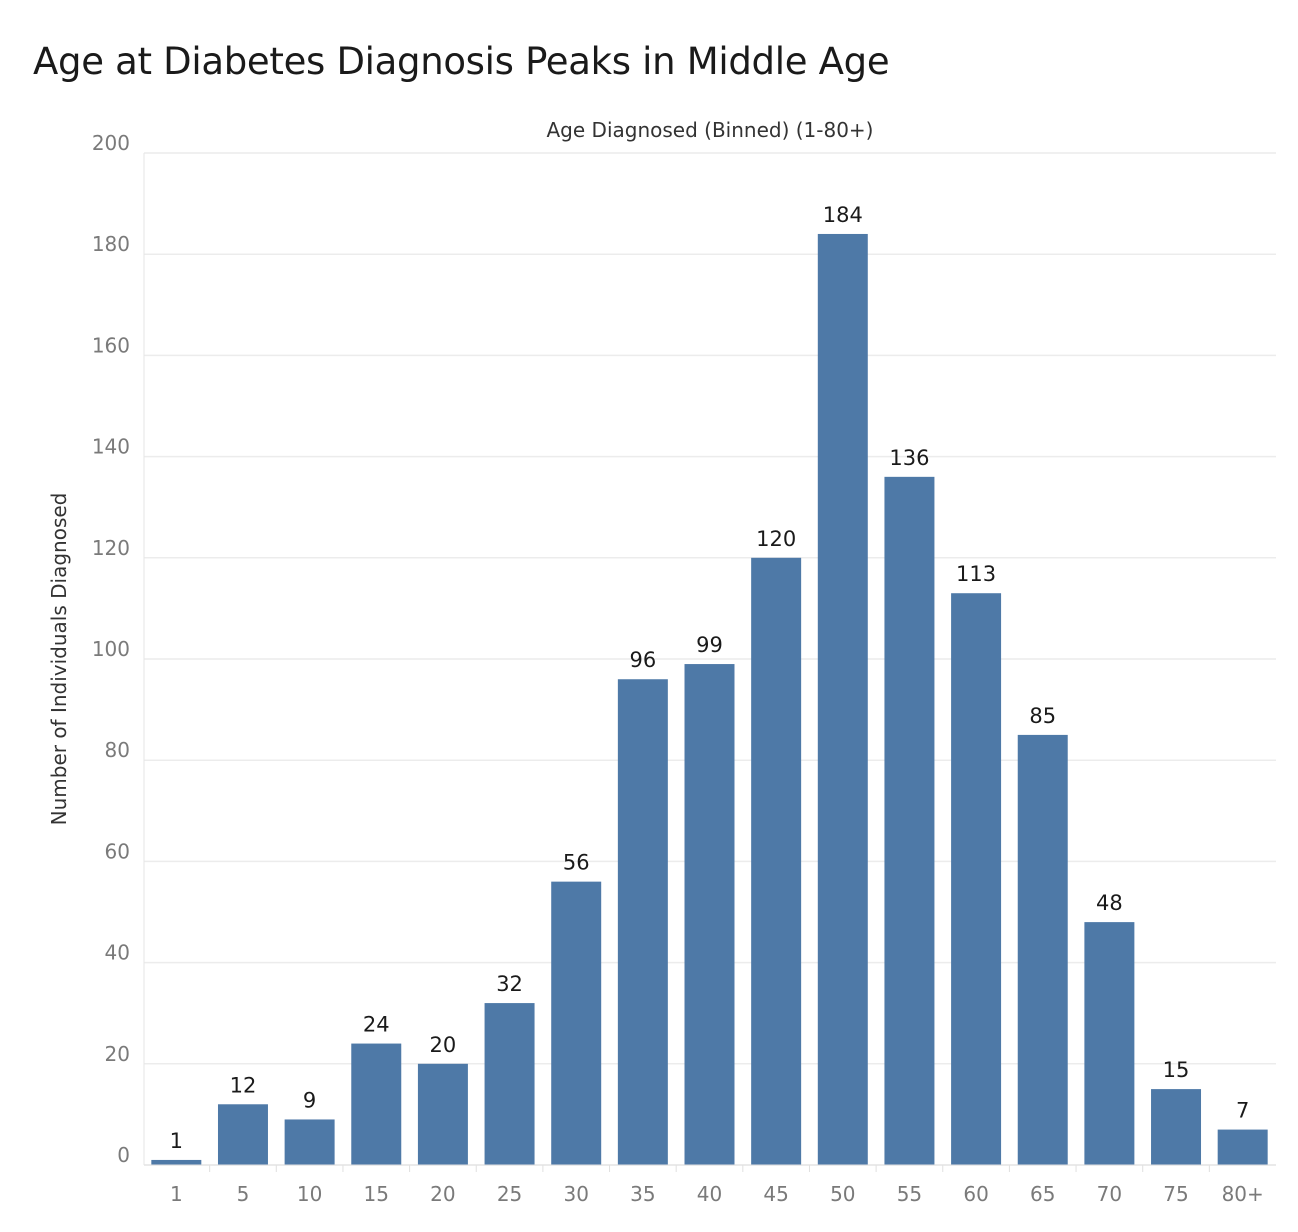  I want to click on data-label: 32, so click(509, 984).